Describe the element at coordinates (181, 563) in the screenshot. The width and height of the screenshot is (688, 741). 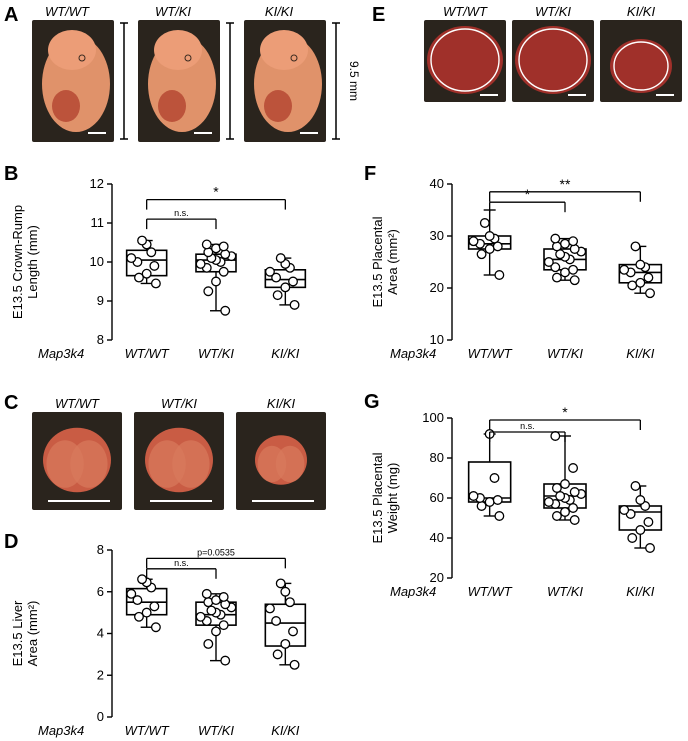
I see `significance-label: n.s.` at that location.